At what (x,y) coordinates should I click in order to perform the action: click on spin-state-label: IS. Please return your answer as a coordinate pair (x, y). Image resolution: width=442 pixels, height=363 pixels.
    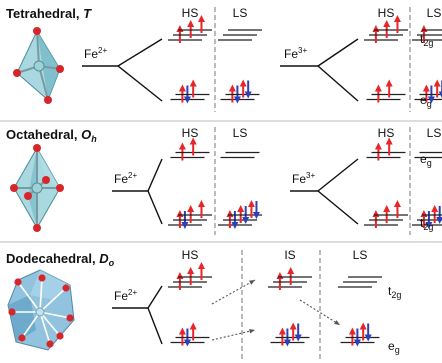
    Looking at the image, I should click on (289, 255).